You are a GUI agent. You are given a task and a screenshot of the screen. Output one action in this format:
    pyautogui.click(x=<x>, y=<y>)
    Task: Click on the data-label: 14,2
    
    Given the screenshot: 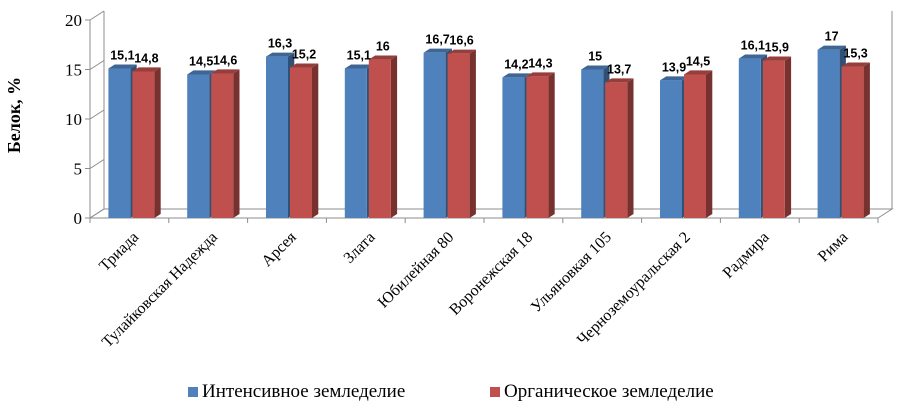 What is the action you would take?
    pyautogui.click(x=516, y=64)
    